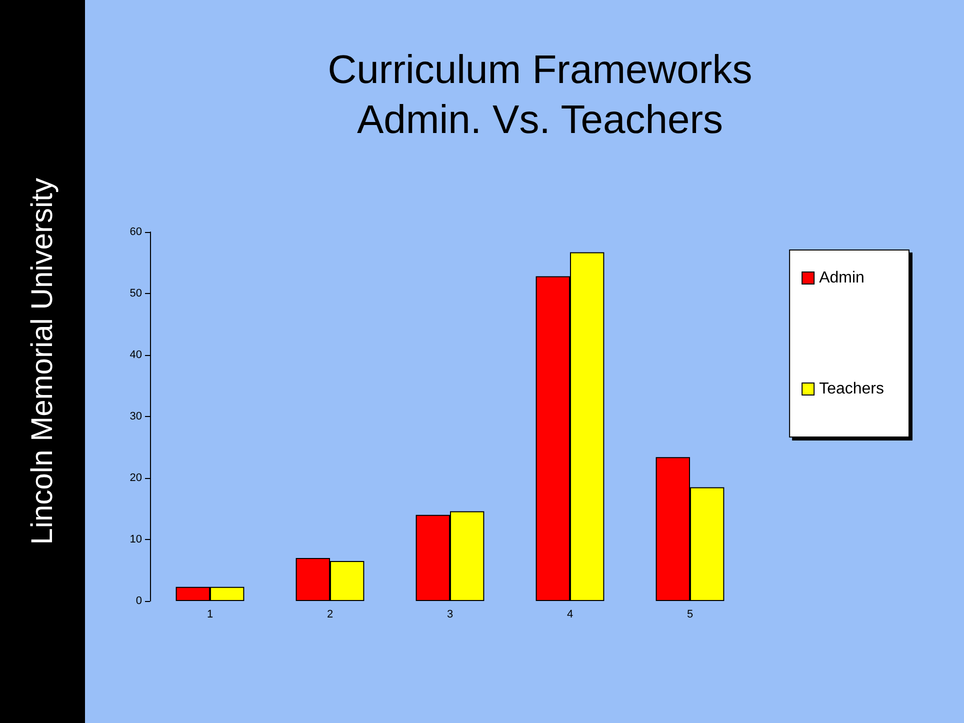  I want to click on y-tick-label: 60, so click(136, 232).